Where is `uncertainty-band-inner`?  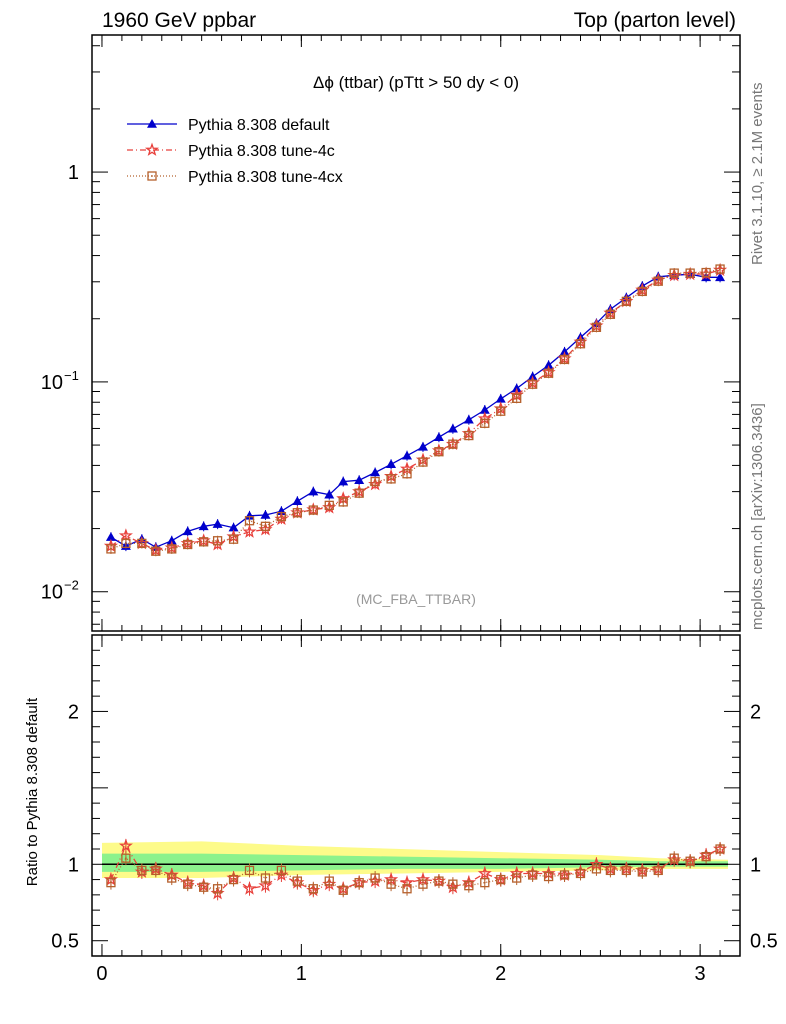
uncertainty-band-inner is located at coordinates (415, 862).